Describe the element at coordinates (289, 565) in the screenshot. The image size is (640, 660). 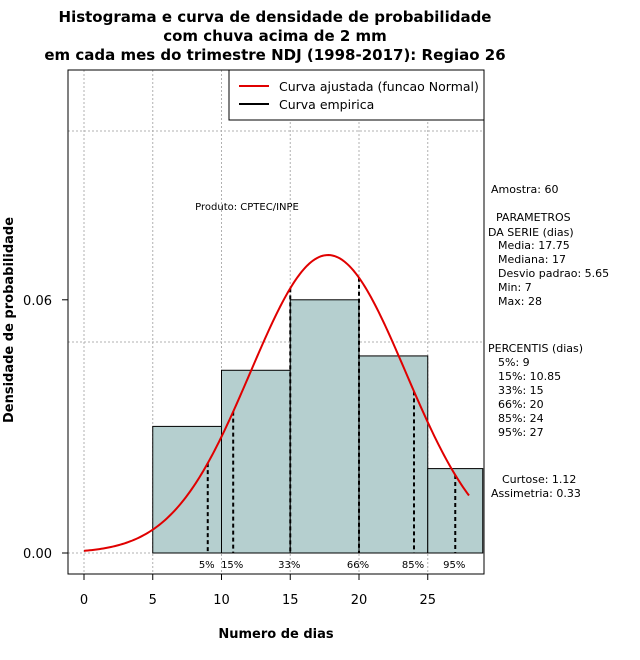
I see `percentile-label: 33%` at that location.